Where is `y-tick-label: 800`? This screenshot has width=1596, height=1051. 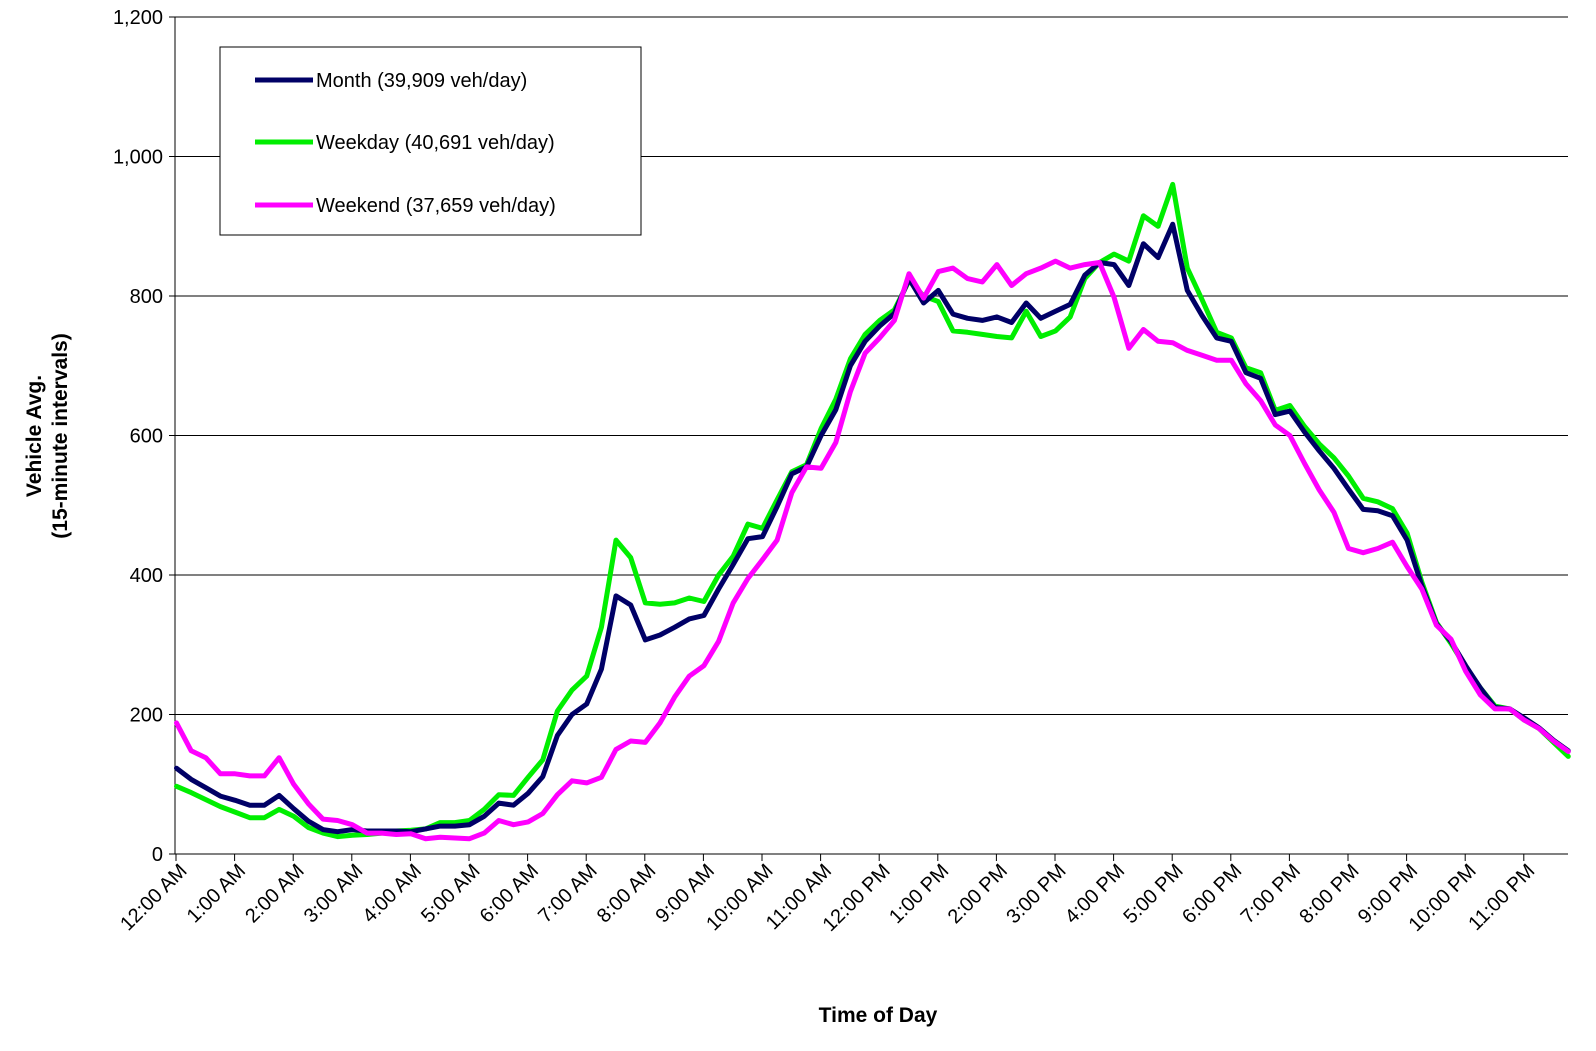 y-tick-label: 800 is located at coordinates (146, 297).